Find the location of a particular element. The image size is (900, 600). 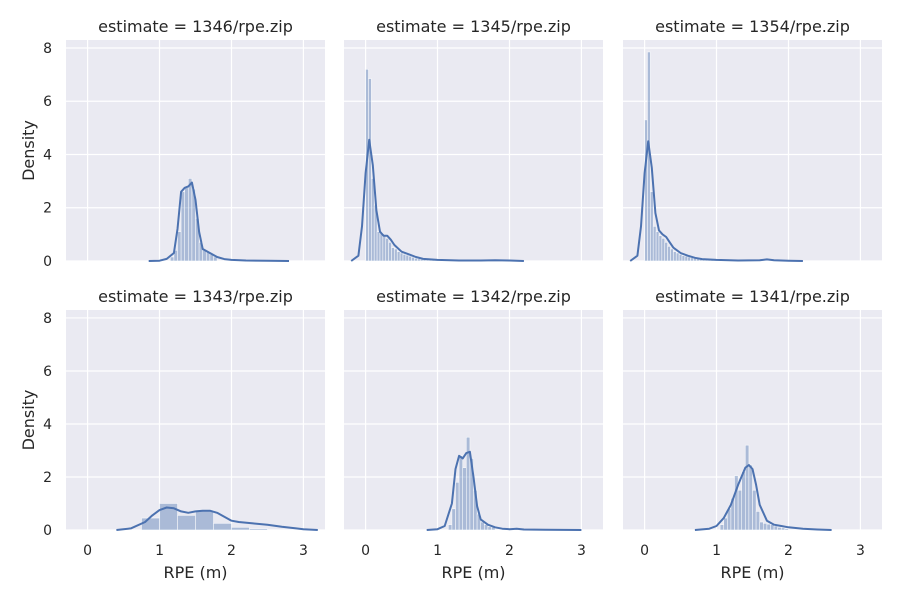

y-axis-label: Density is located at coordinates (28, 420).